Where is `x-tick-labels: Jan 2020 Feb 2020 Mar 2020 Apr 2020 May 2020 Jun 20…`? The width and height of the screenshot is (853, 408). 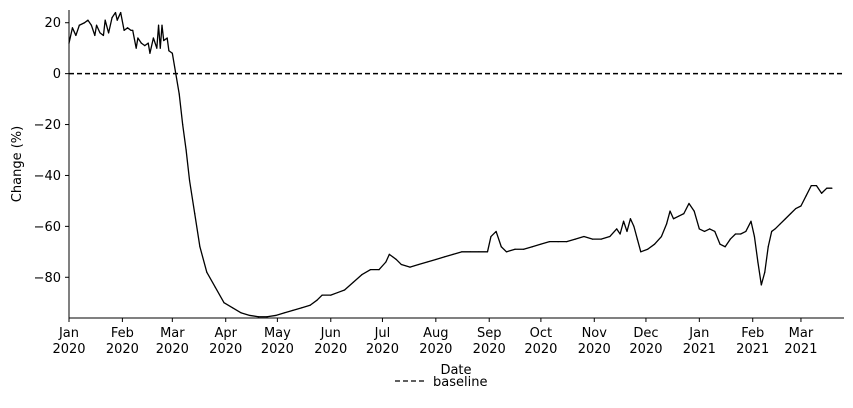
x-tick-labels: Jan 2020 Feb 2020 Mar 2020 Apr 2020 May 2020 Jun 20… is located at coordinates (434, 337).